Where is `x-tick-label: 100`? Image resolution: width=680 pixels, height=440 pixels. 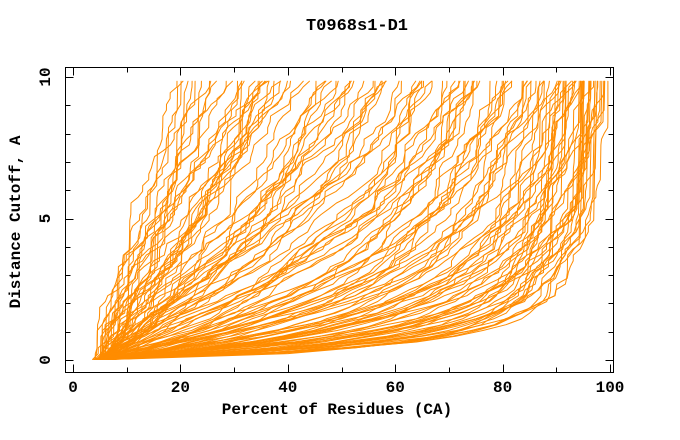
x-tick-label: 100 is located at coordinates (610, 388).